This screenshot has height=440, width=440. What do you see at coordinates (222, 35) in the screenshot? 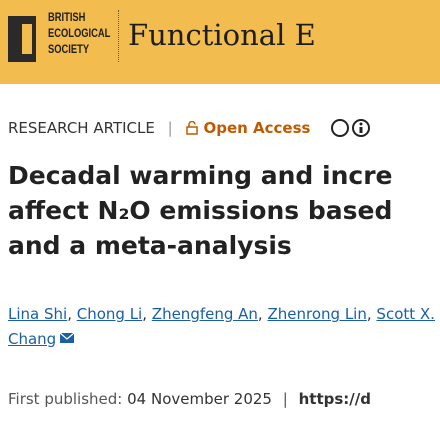
I see `journal-title: Functional E` at bounding box center [222, 35].